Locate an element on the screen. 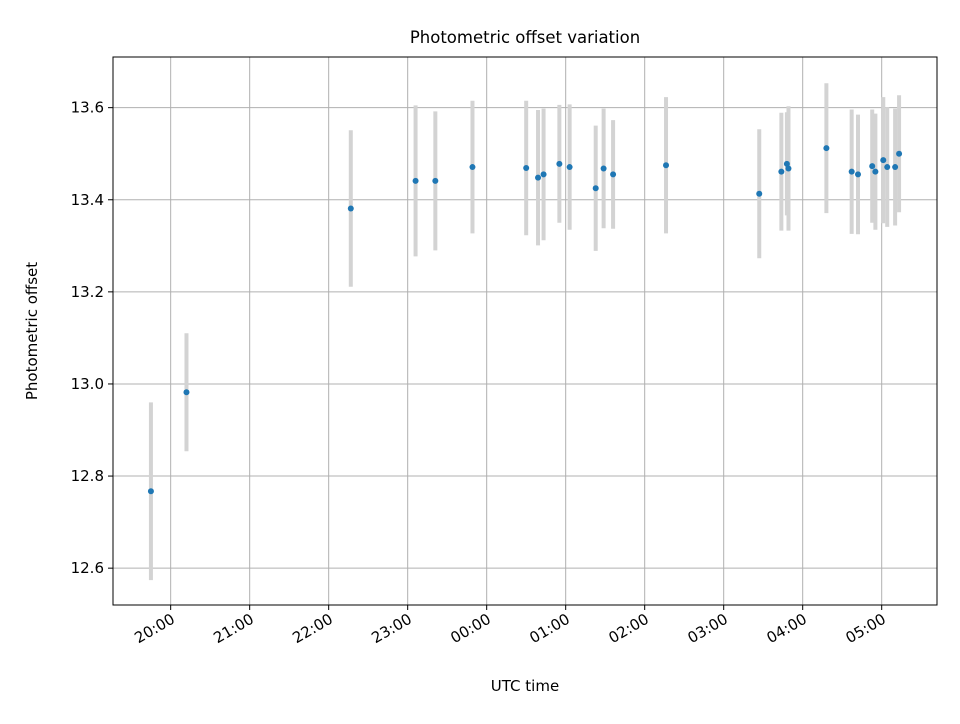  y-tick-label: 12.6 is located at coordinates (87, 568).